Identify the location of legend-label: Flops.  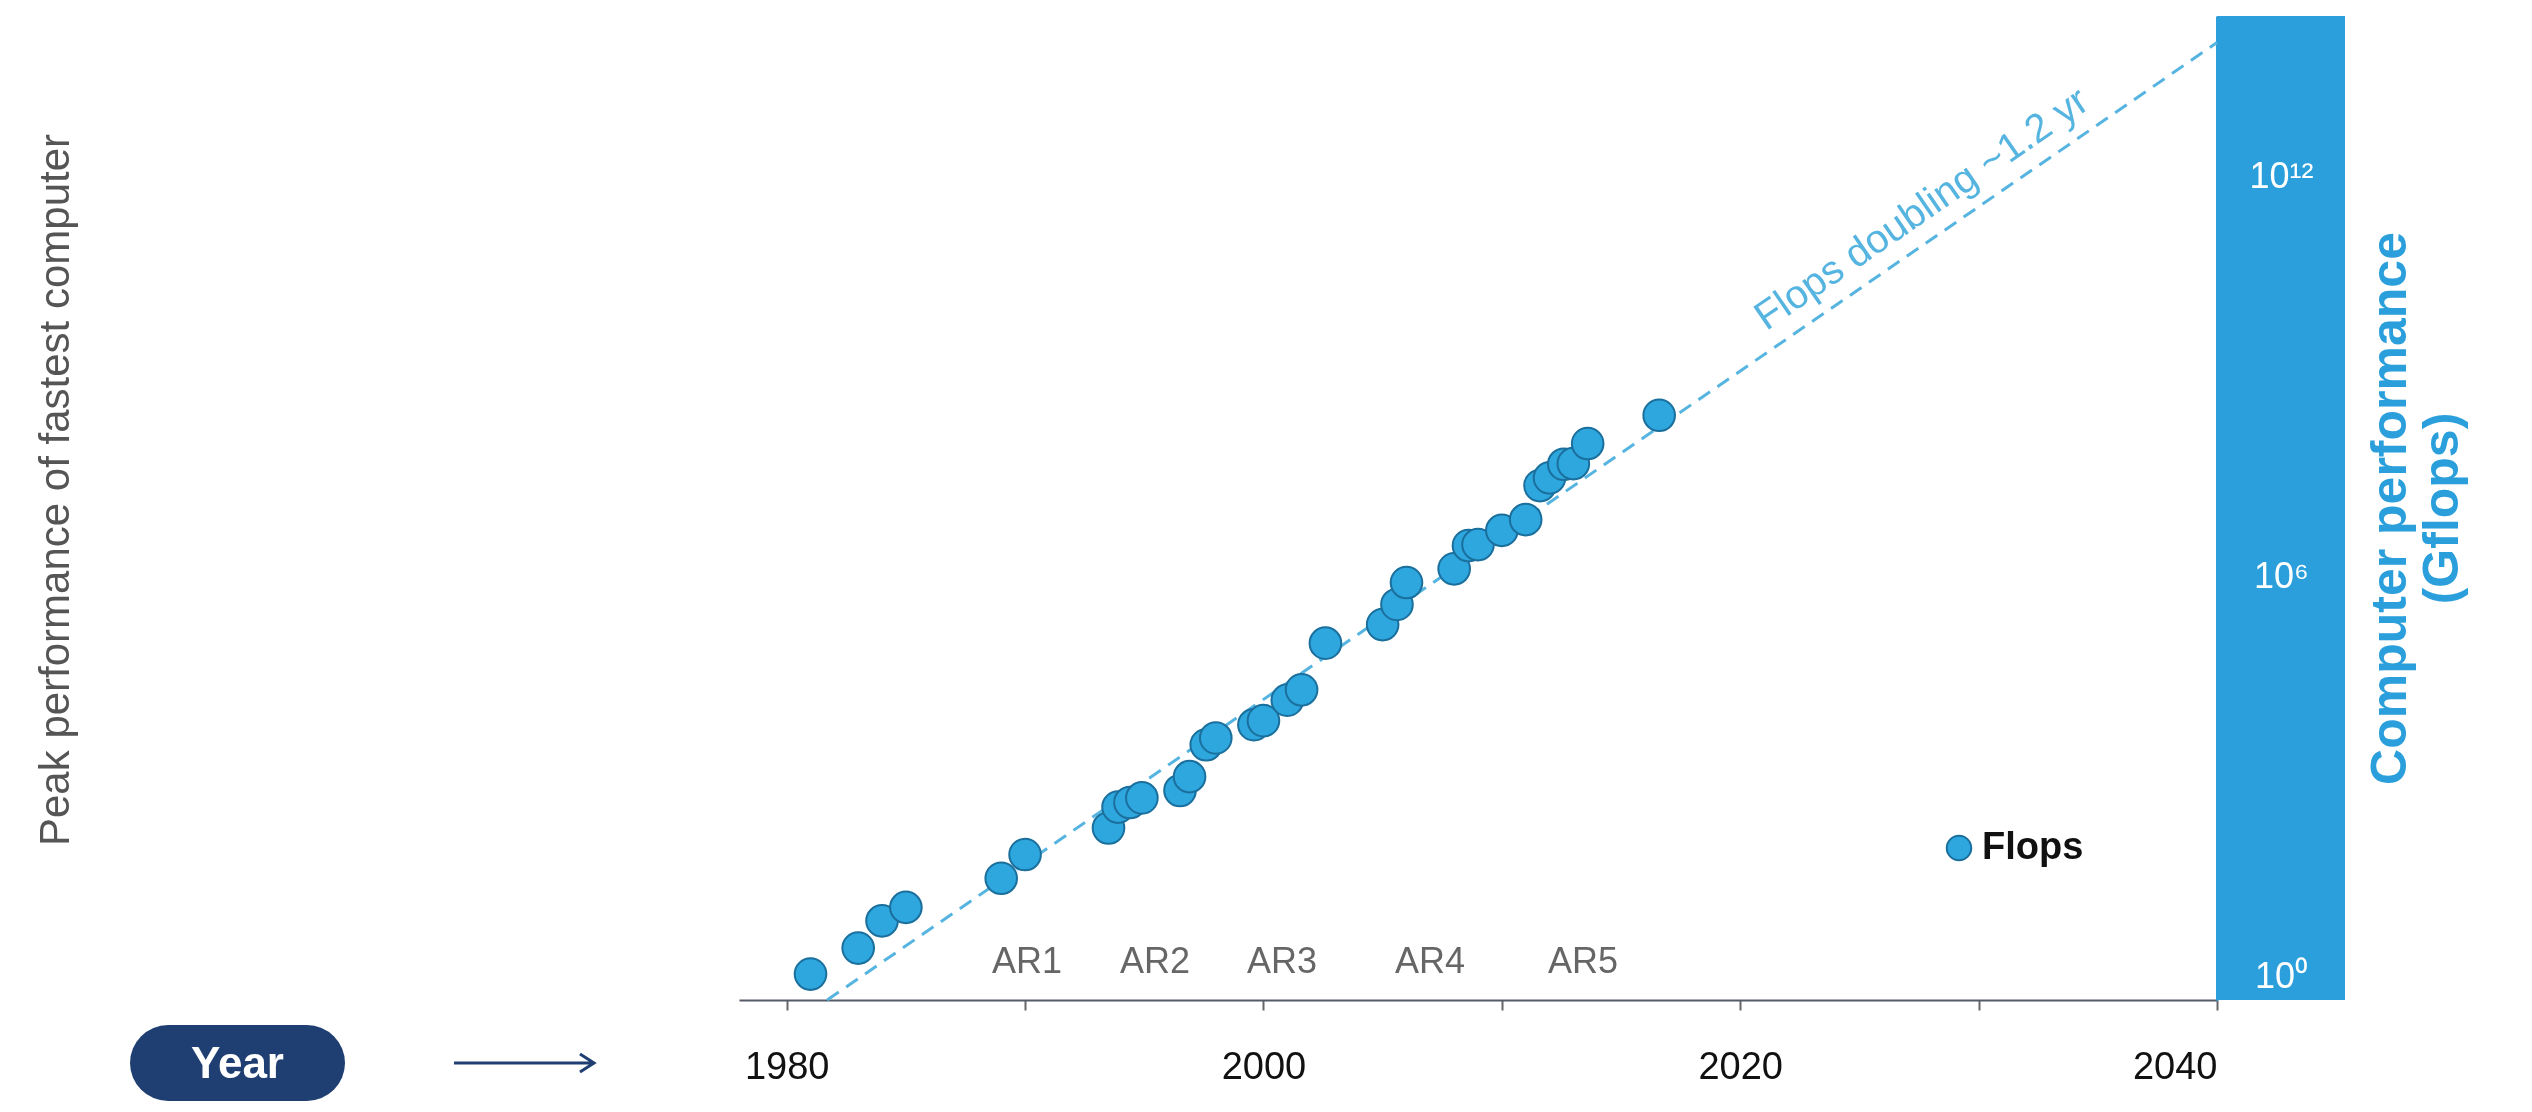
(2033, 846).